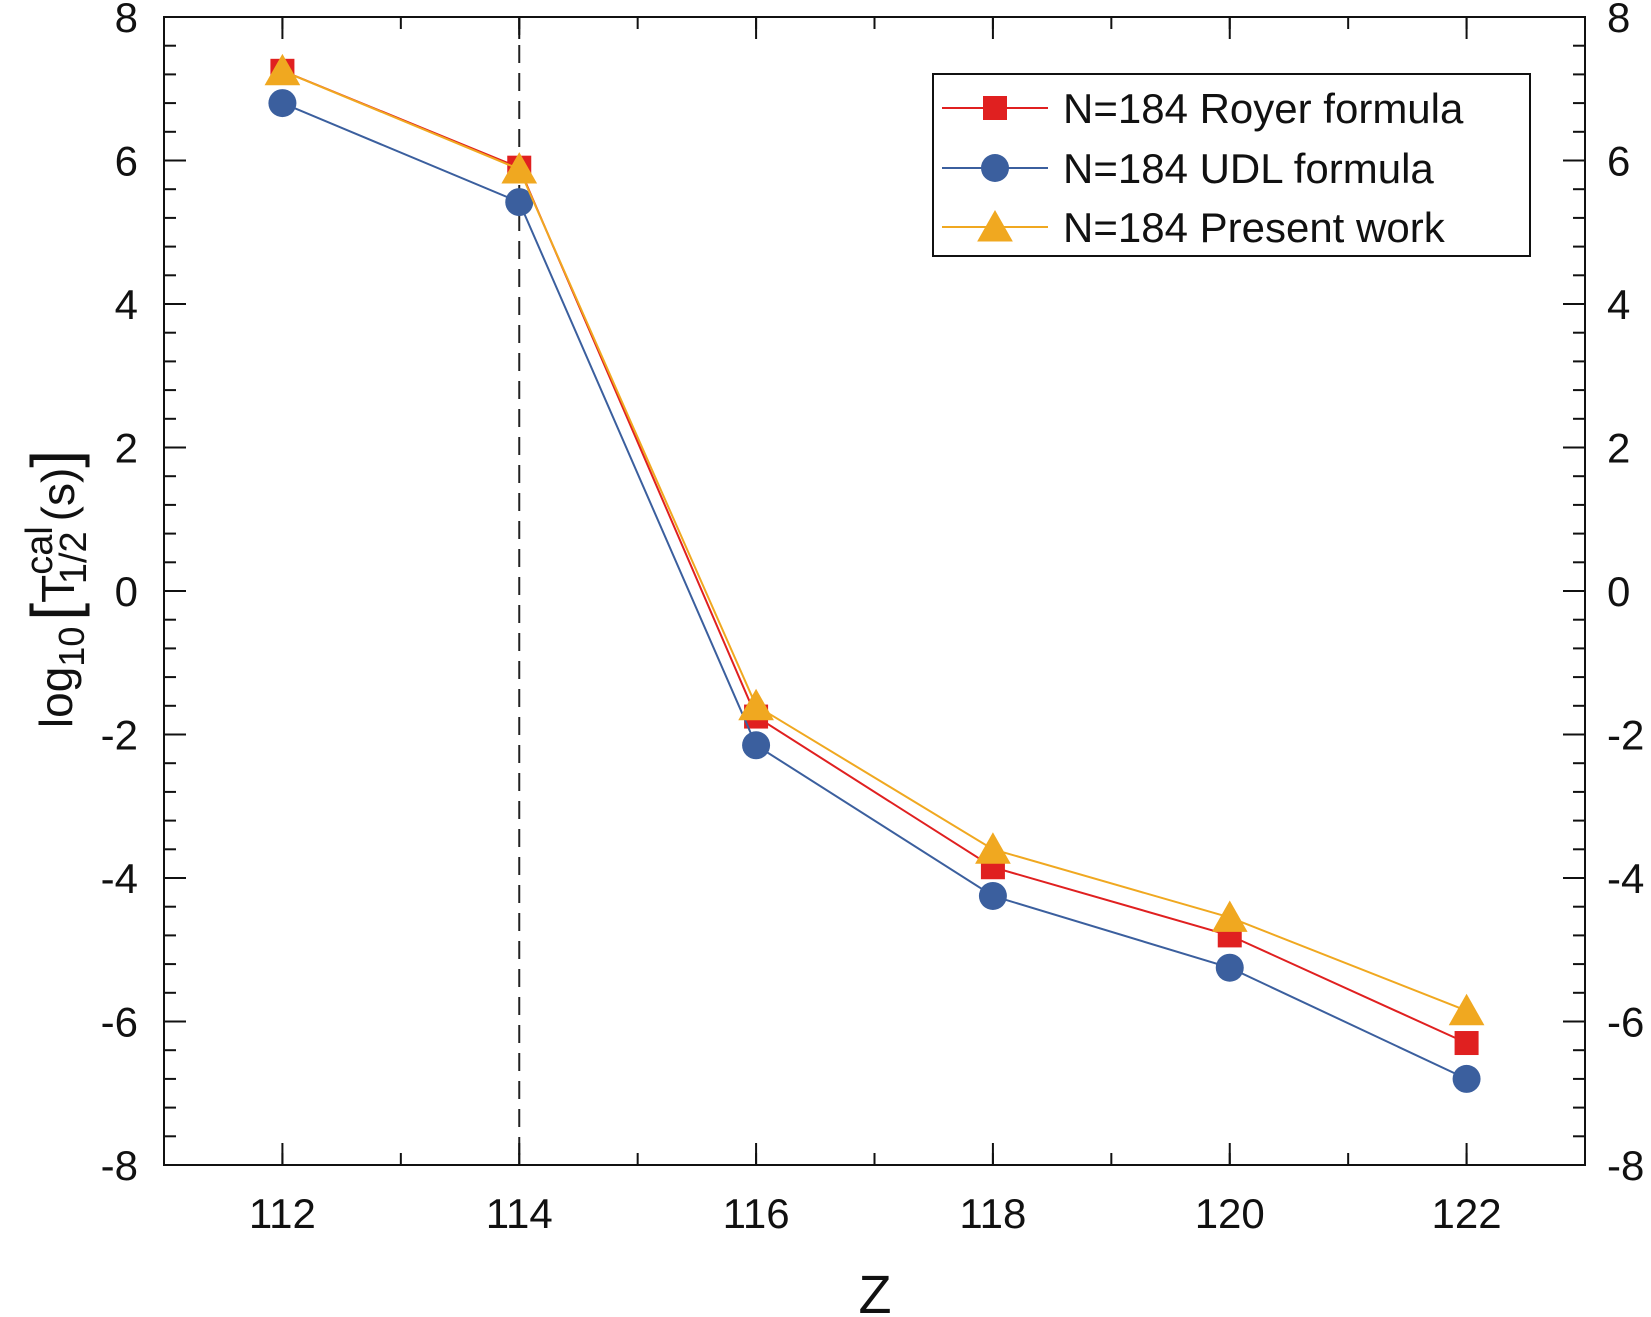  What do you see at coordinates (1618, 591) in the screenshot?
I see `y-tick-label-right: 0` at bounding box center [1618, 591].